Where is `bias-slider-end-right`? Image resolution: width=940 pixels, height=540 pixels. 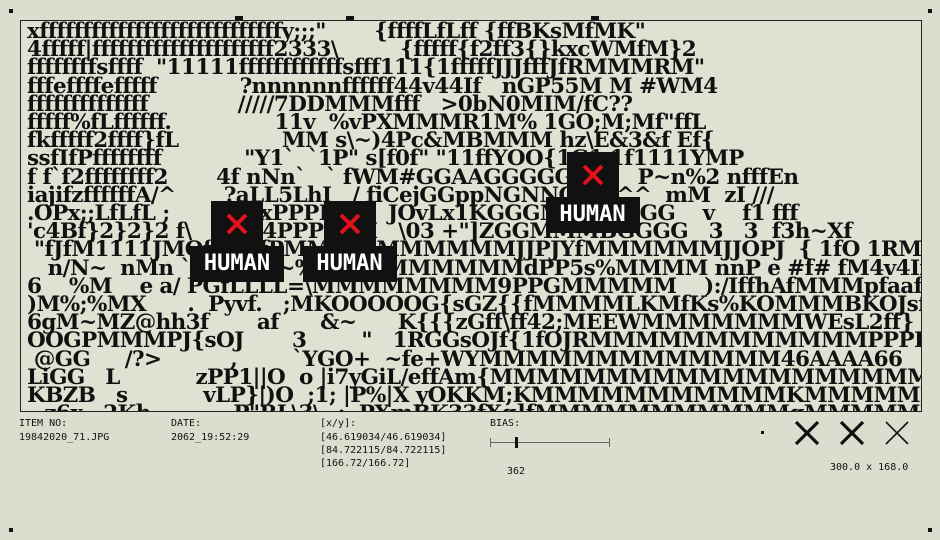
bias-slider-end-right is located at coordinates (609, 442).